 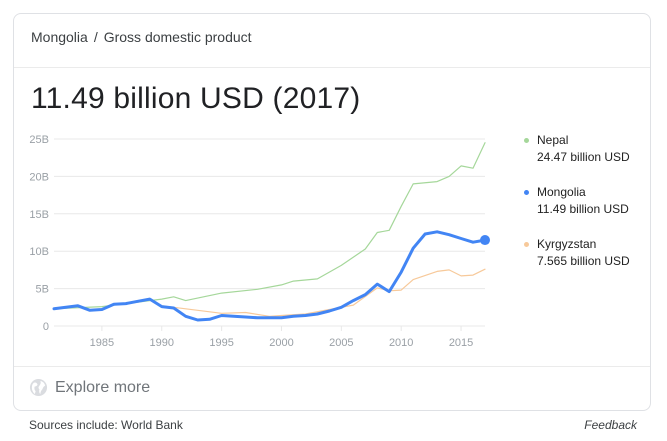 What do you see at coordinates (46, 327) in the screenshot?
I see `y-tick-label: 0` at bounding box center [46, 327].